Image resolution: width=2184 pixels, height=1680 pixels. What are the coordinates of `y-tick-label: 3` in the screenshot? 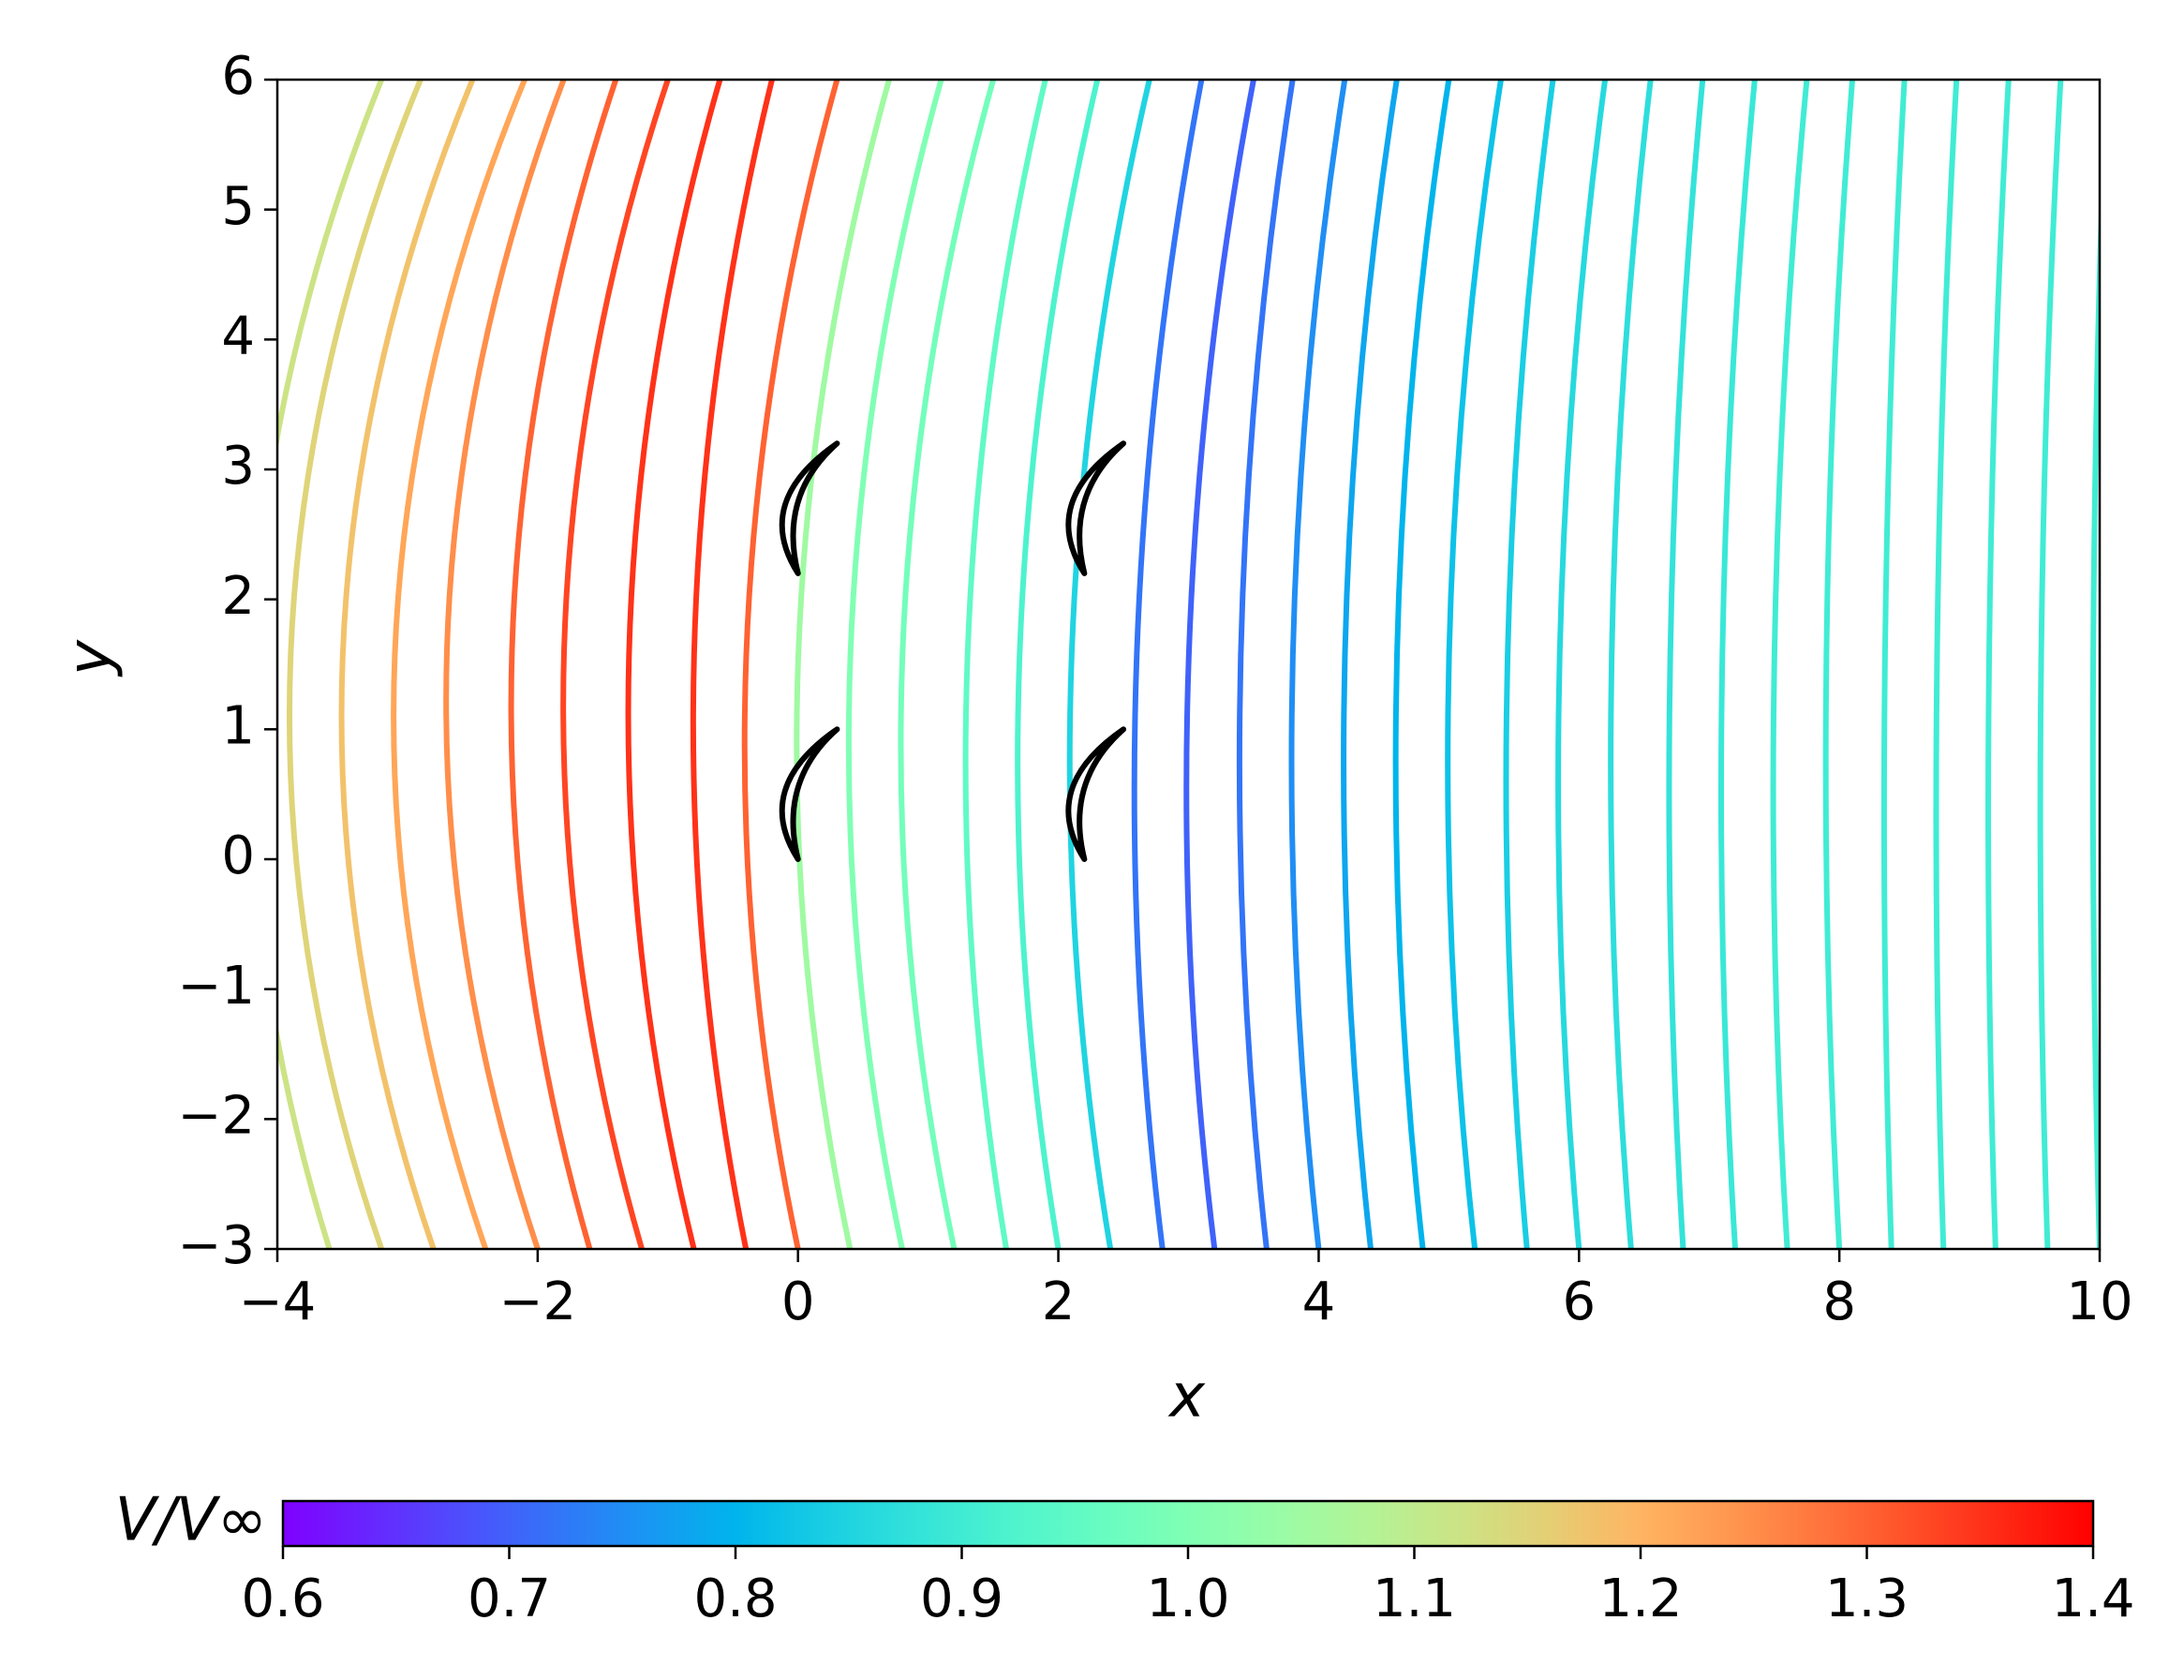 It's located at (238, 467).